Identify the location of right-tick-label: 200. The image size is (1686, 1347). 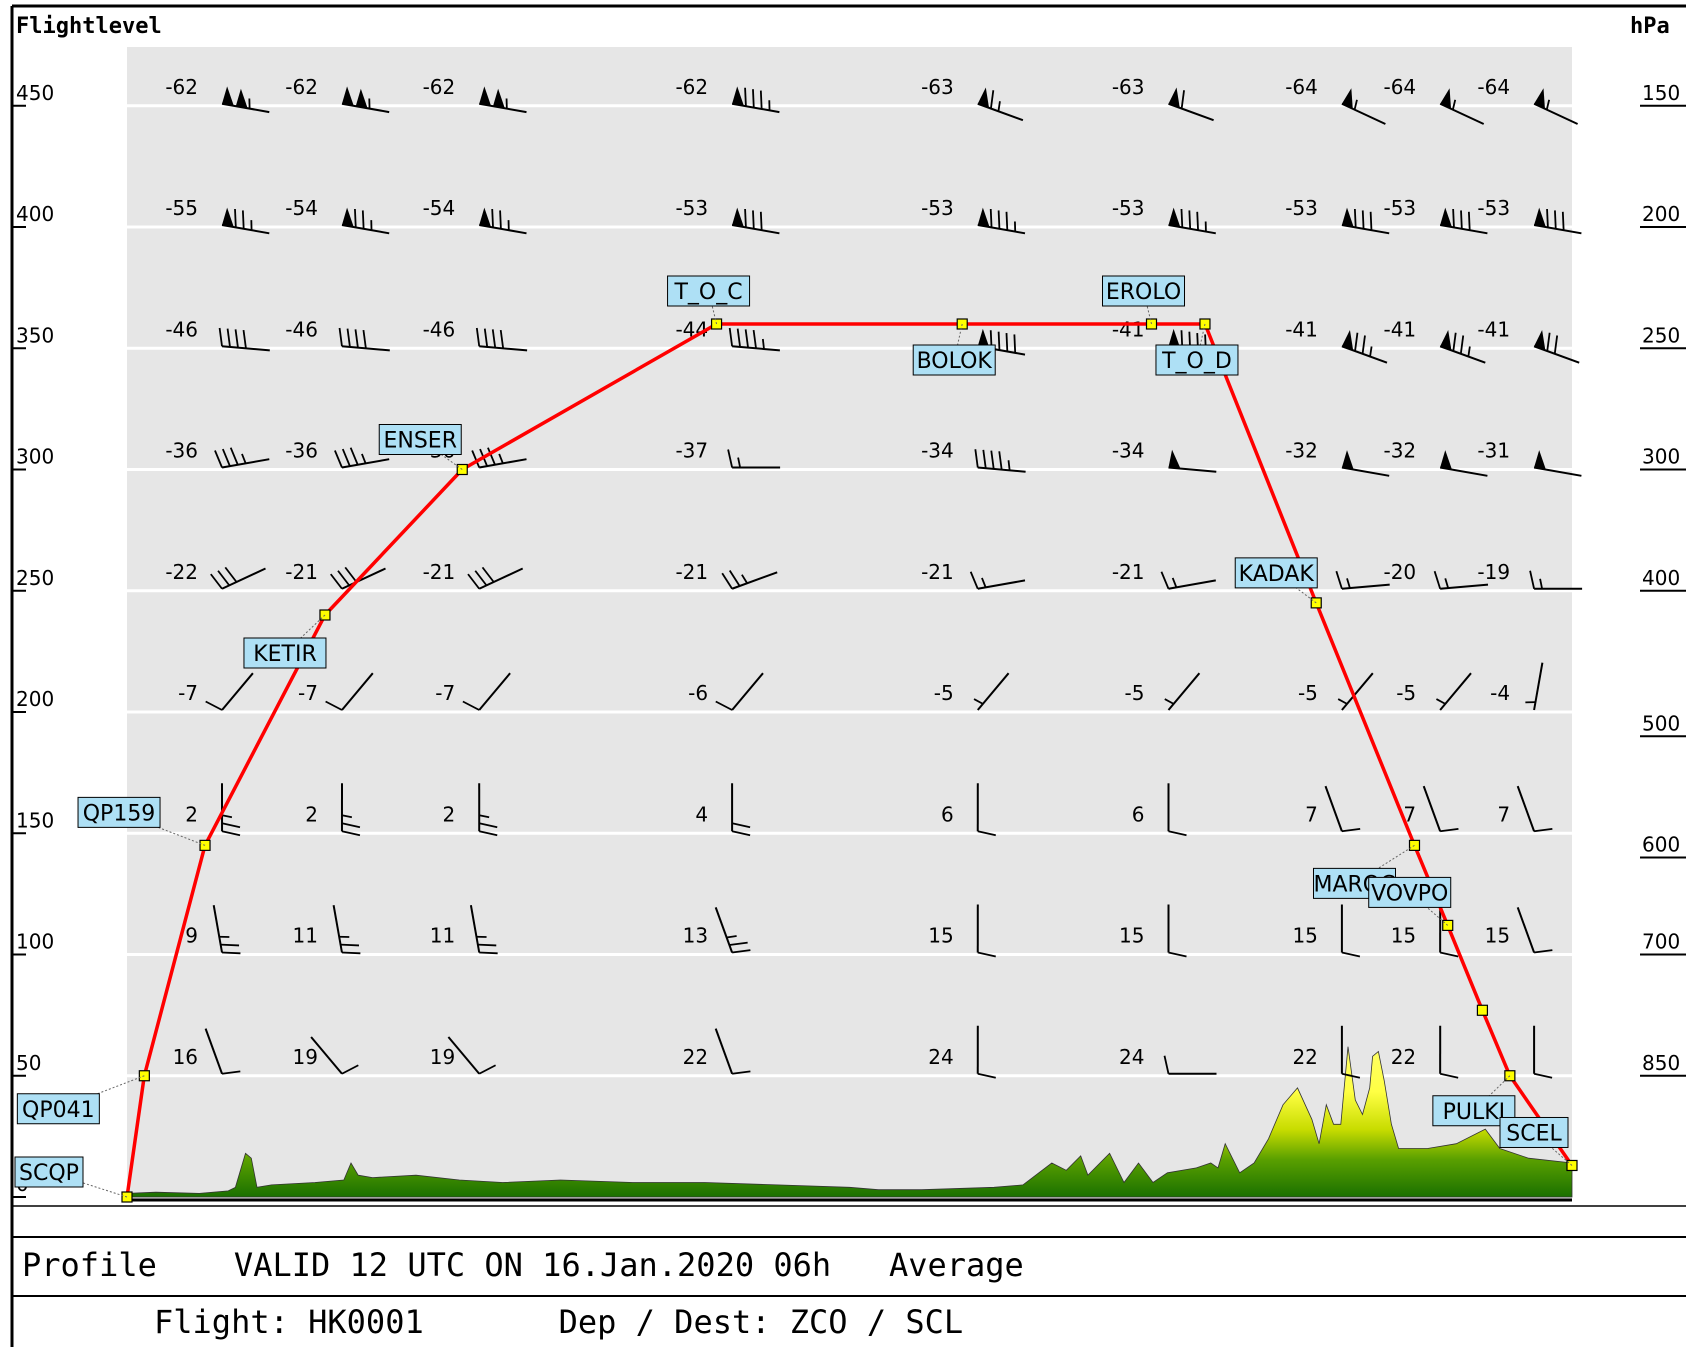
(1661, 214).